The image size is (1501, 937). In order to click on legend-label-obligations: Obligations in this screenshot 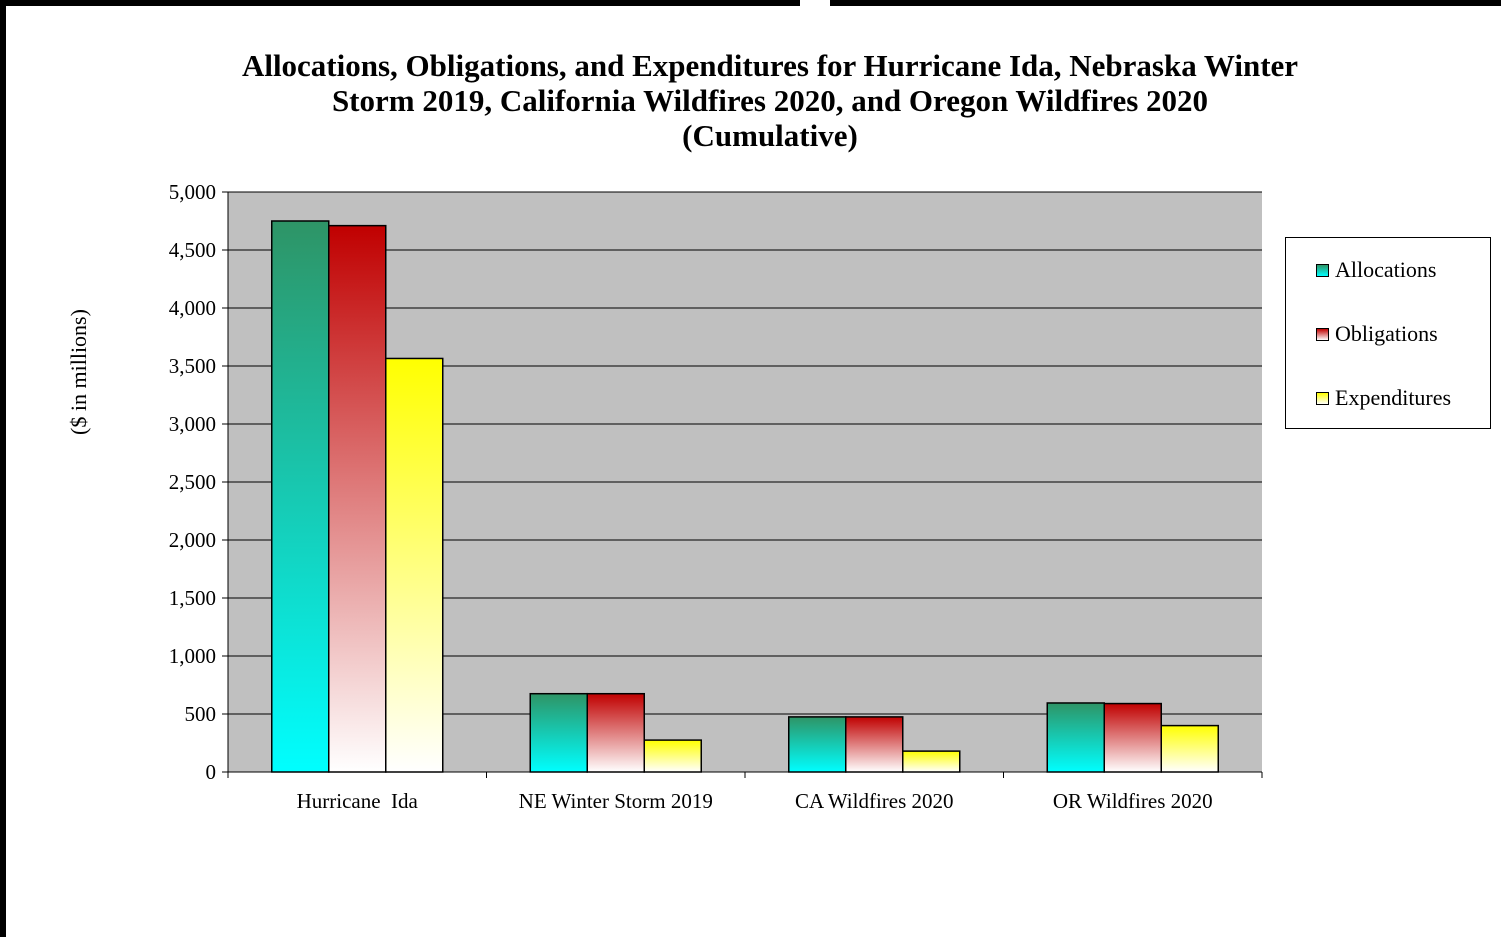, I will do `click(1386, 333)`.